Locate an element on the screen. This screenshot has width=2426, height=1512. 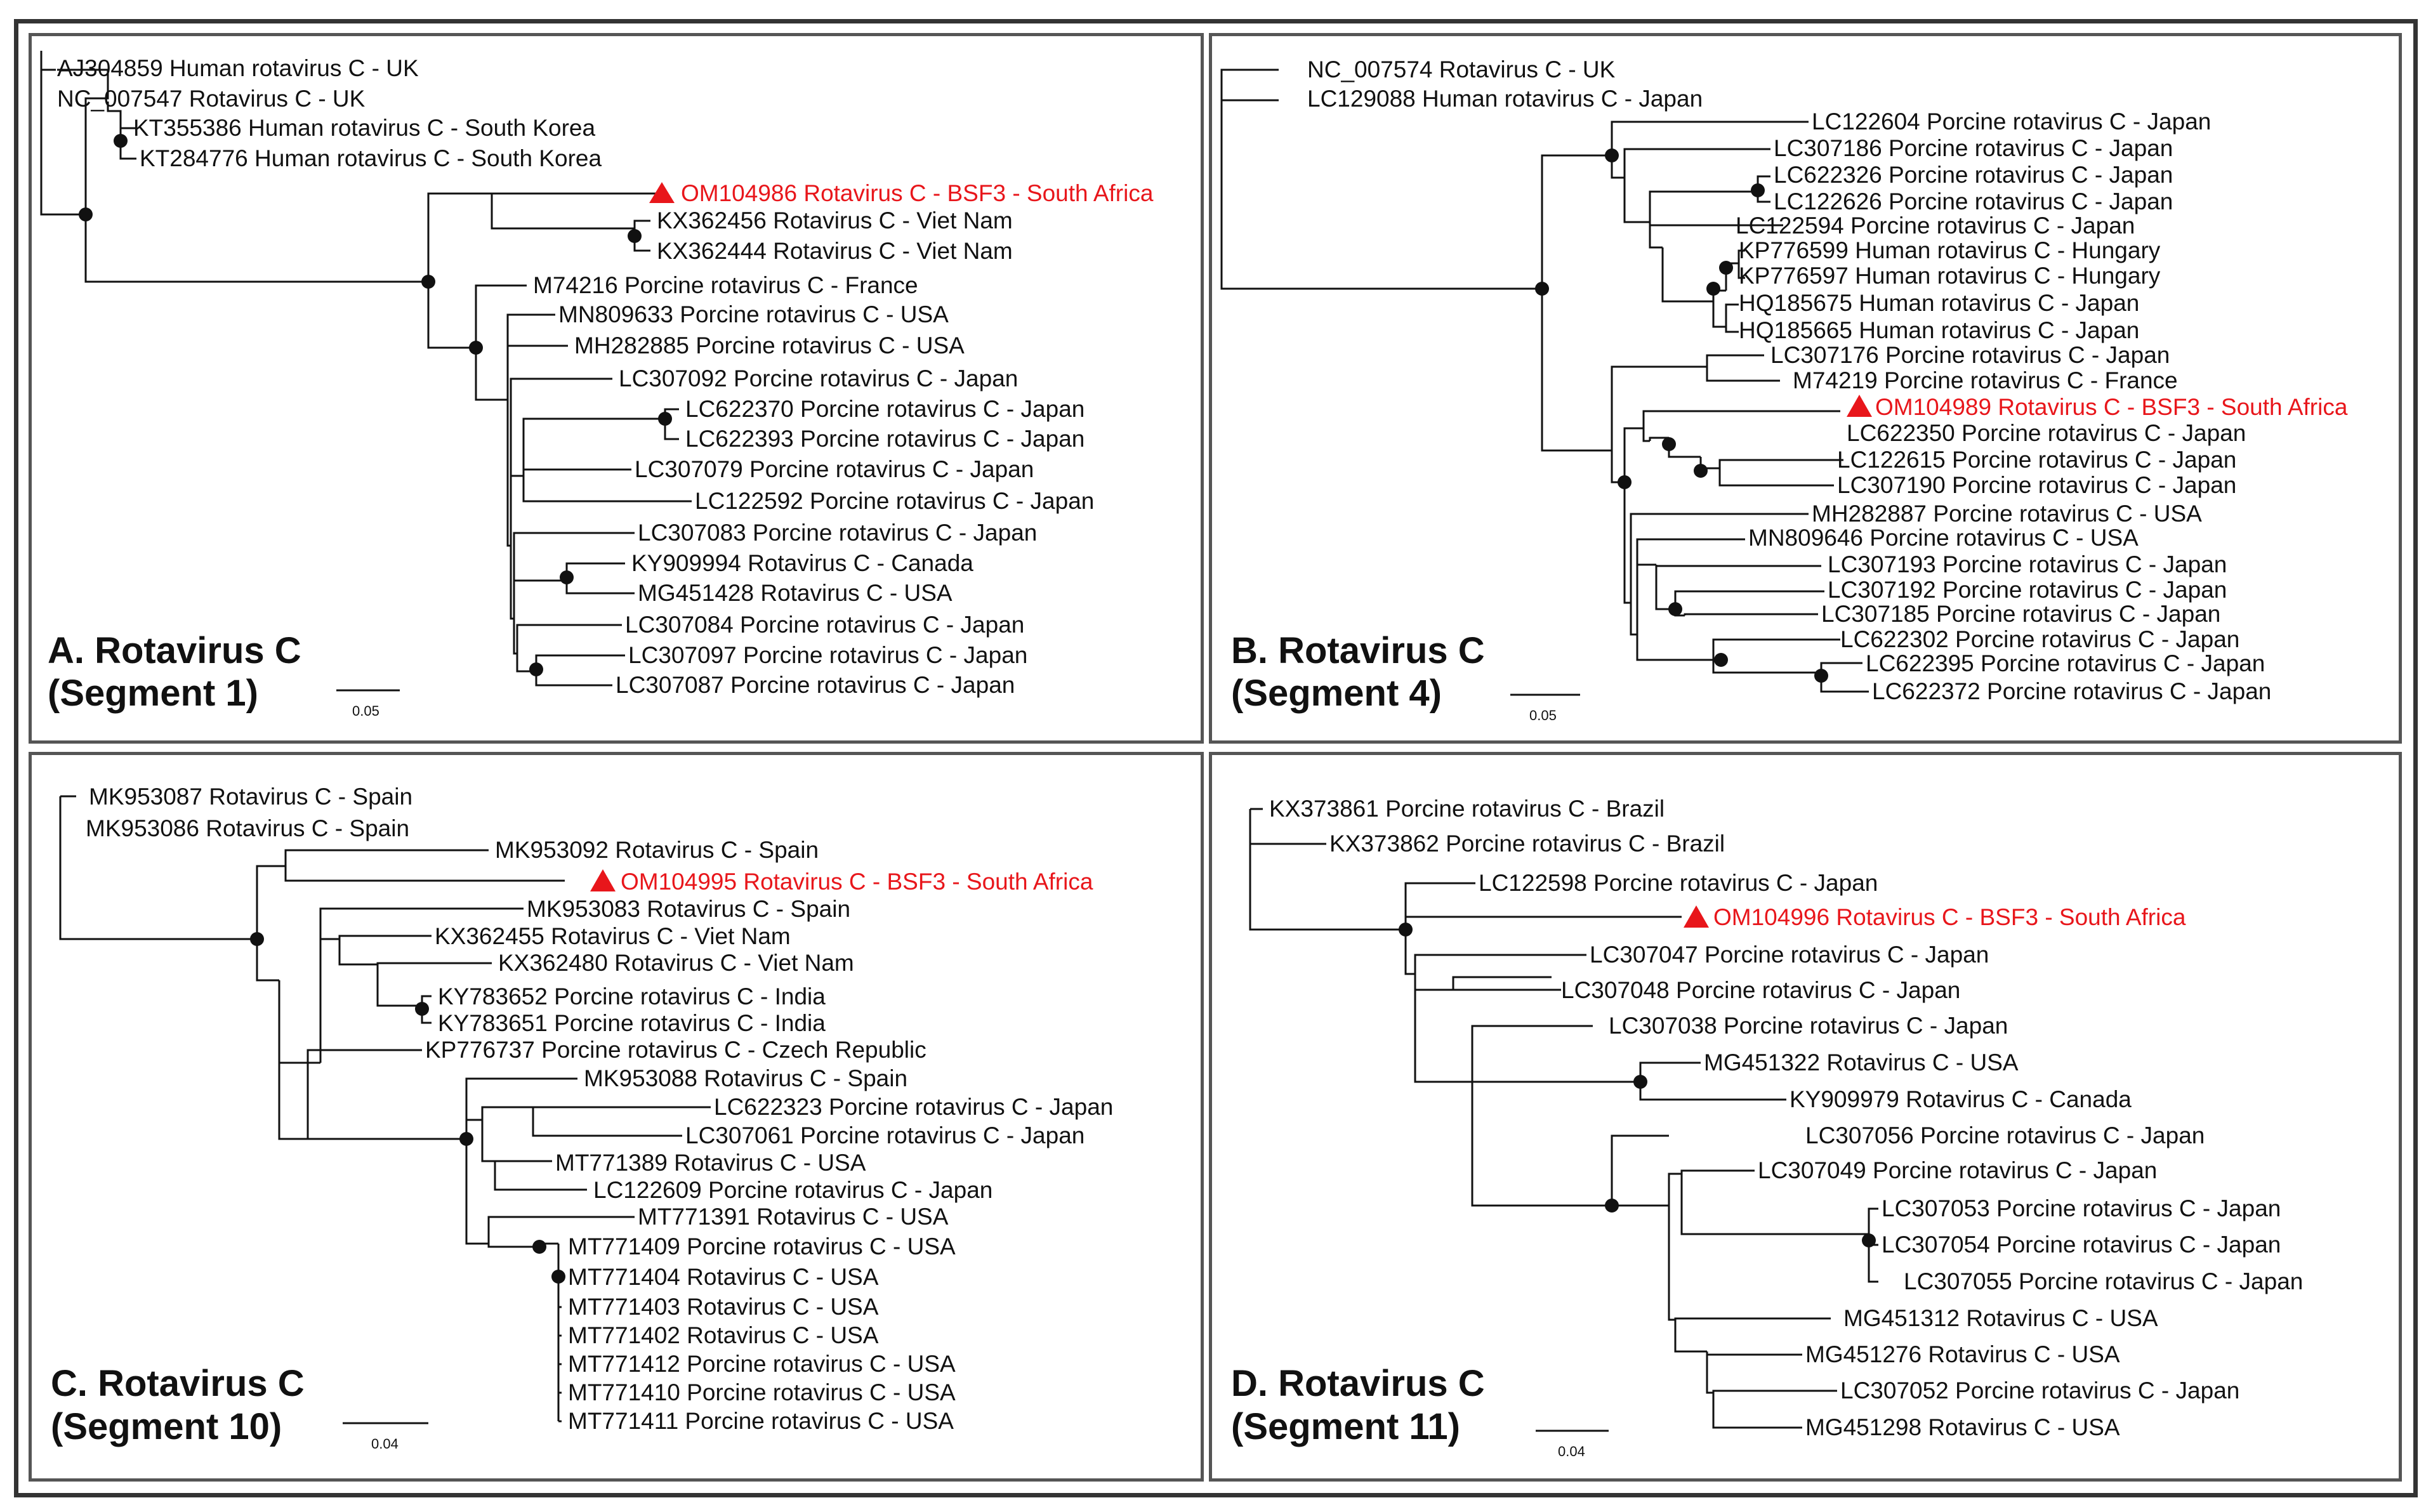
panel-subtitle: (Segment 1) is located at coordinates (153, 694).